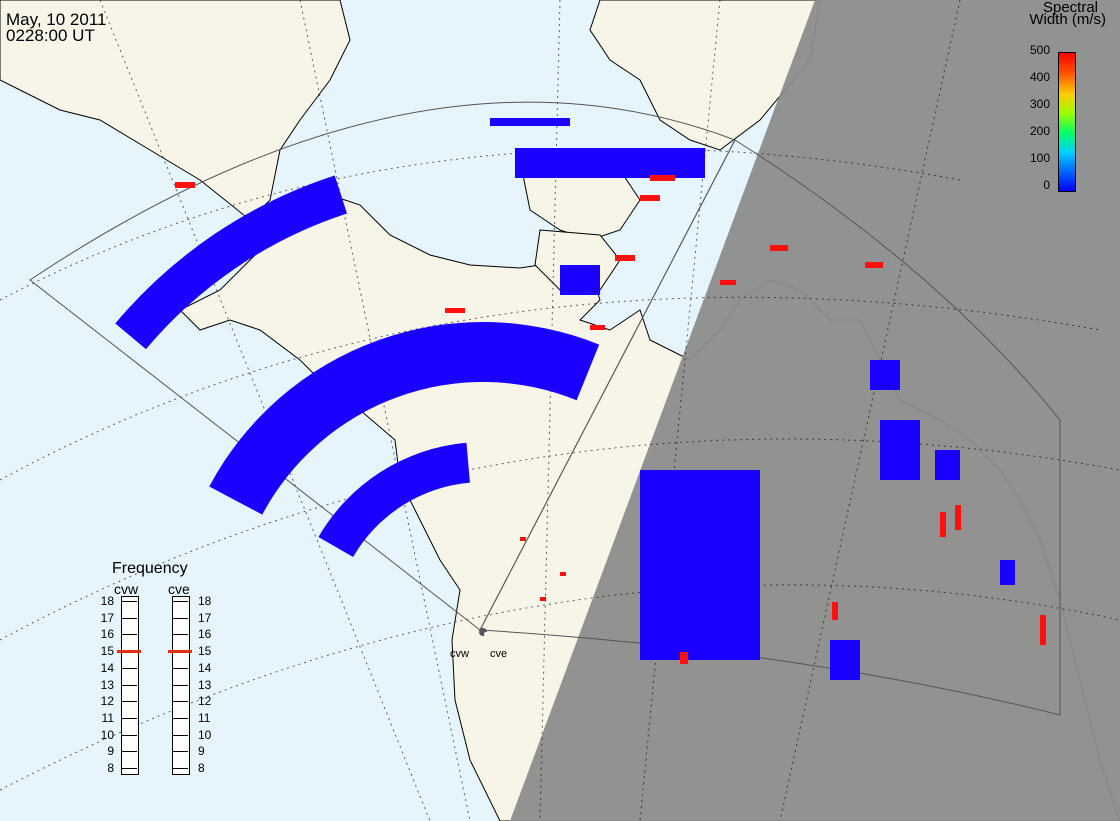 This screenshot has height=821, width=1120. What do you see at coordinates (1046, 185) in the screenshot?
I see `colorbar-tick: 0` at bounding box center [1046, 185].